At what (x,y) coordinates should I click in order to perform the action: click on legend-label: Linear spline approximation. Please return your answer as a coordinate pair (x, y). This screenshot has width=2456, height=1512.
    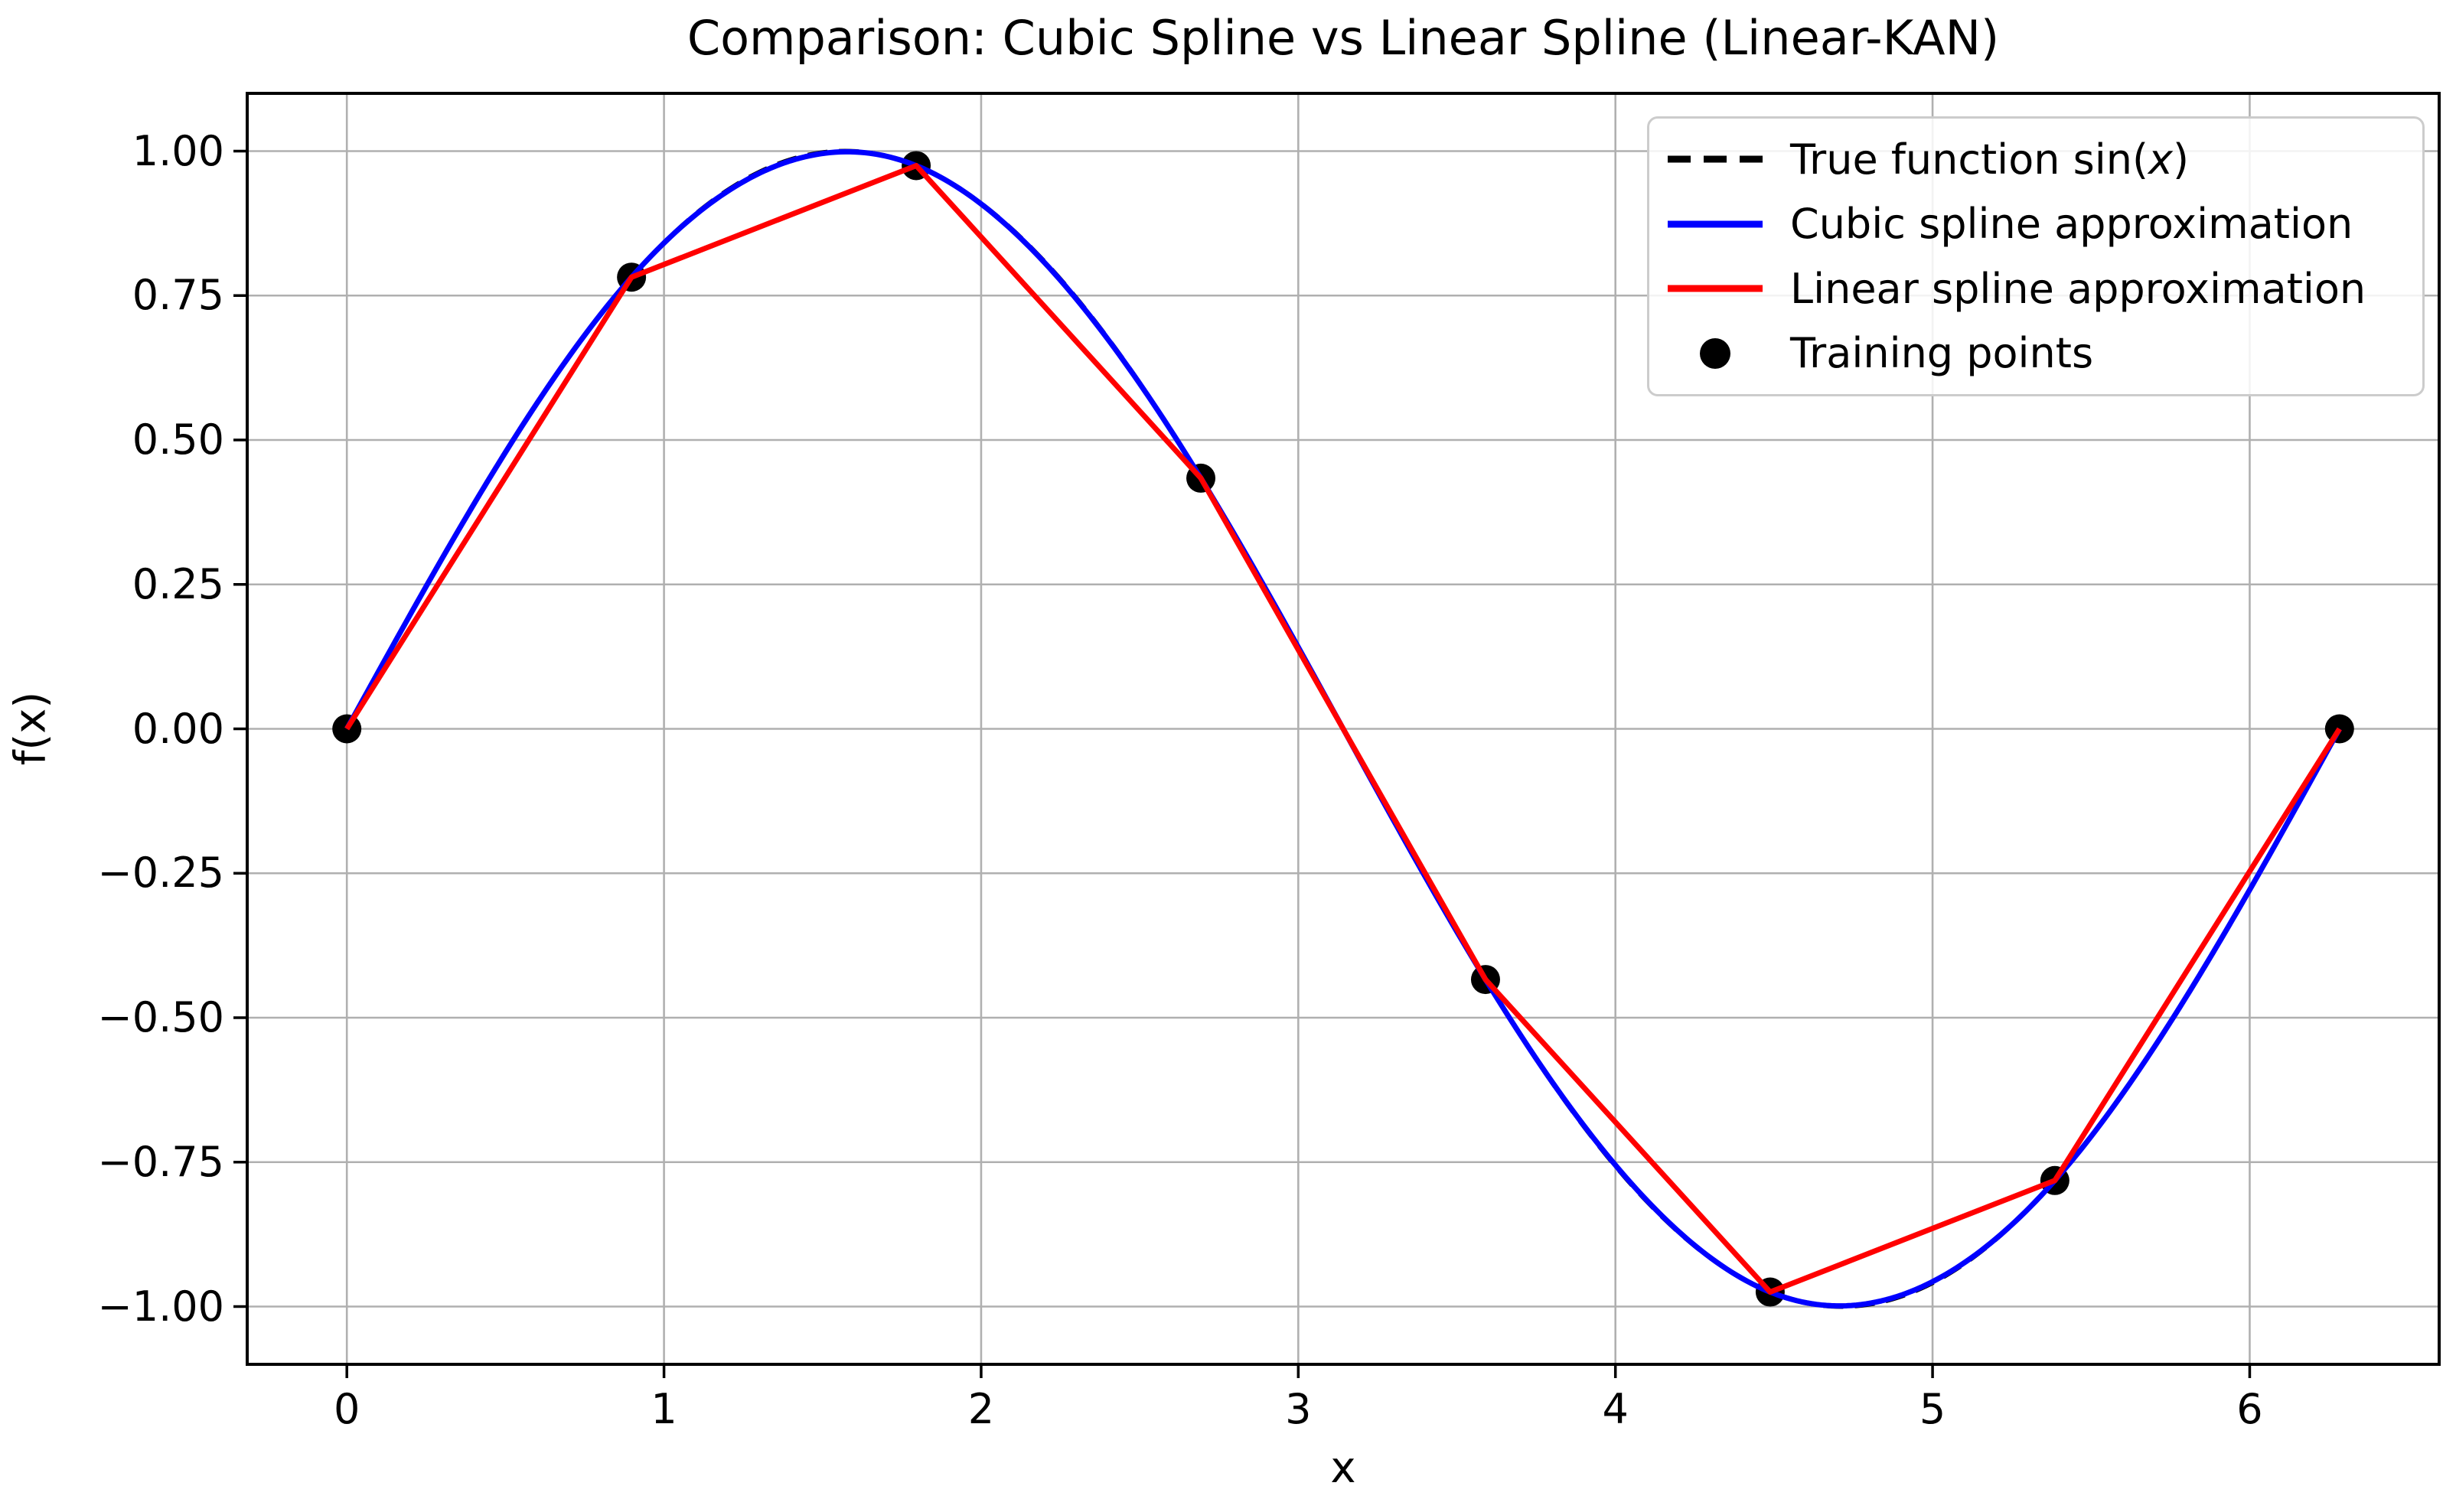
    Looking at the image, I should click on (2078, 288).